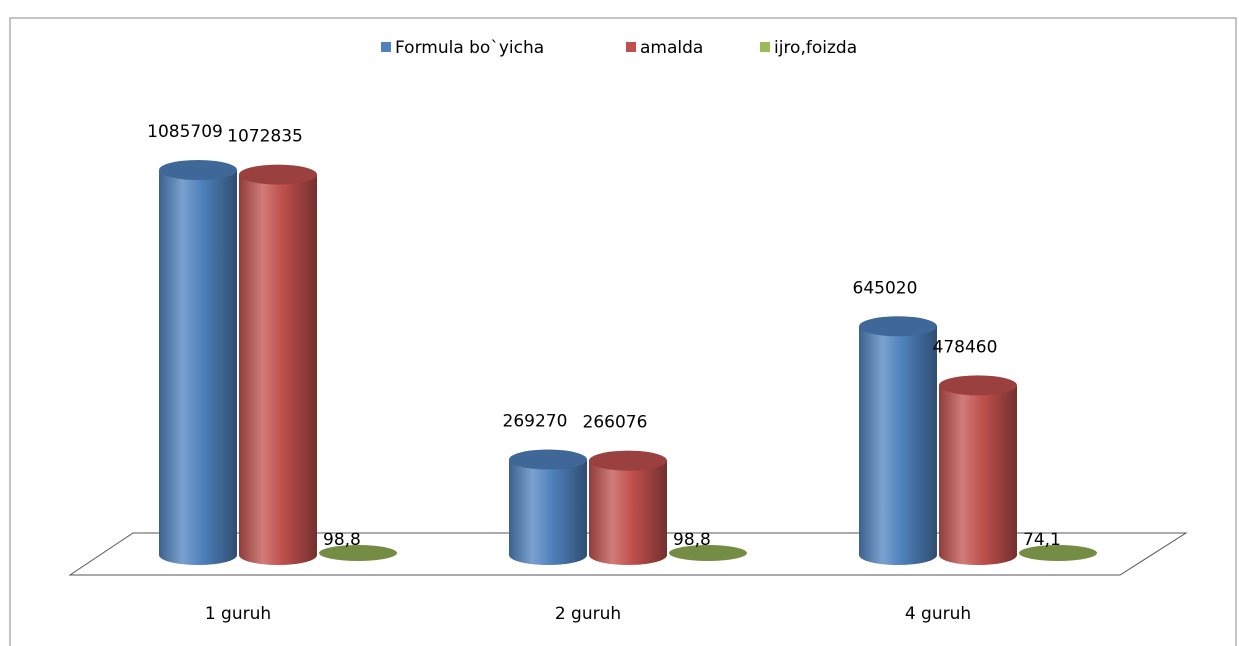  Describe the element at coordinates (885, 288) in the screenshot. I see `data-label: 645020` at that location.